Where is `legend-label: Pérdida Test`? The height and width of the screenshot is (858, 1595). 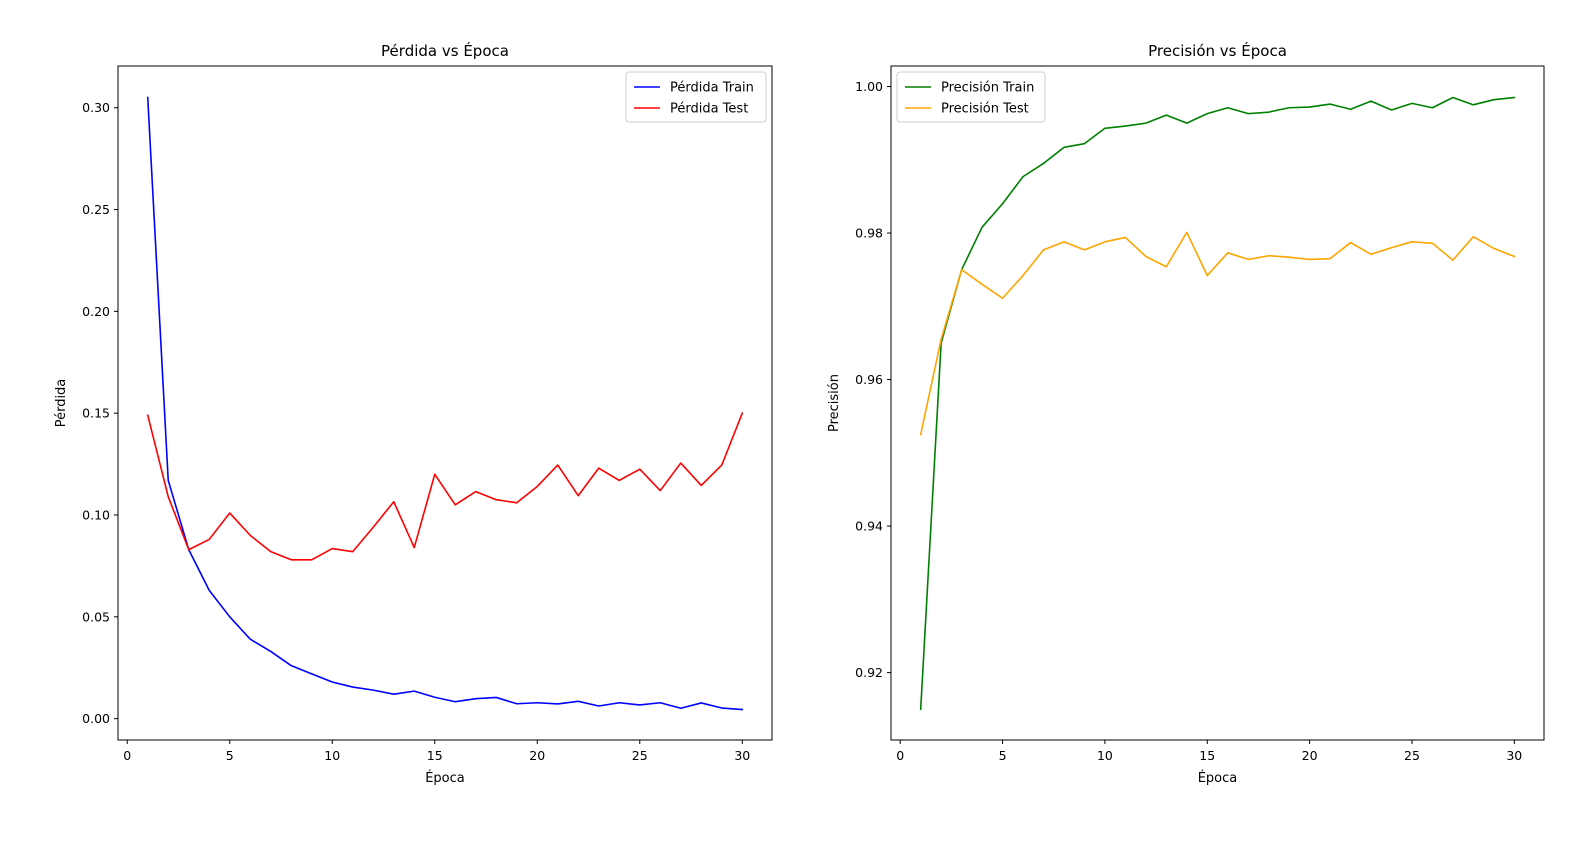 legend-label: Pérdida Test is located at coordinates (709, 109).